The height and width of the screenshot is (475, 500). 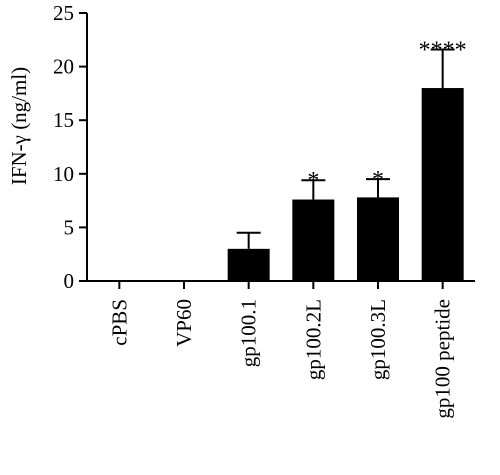 I want to click on y-tick-label: 0, so click(x=69, y=281).